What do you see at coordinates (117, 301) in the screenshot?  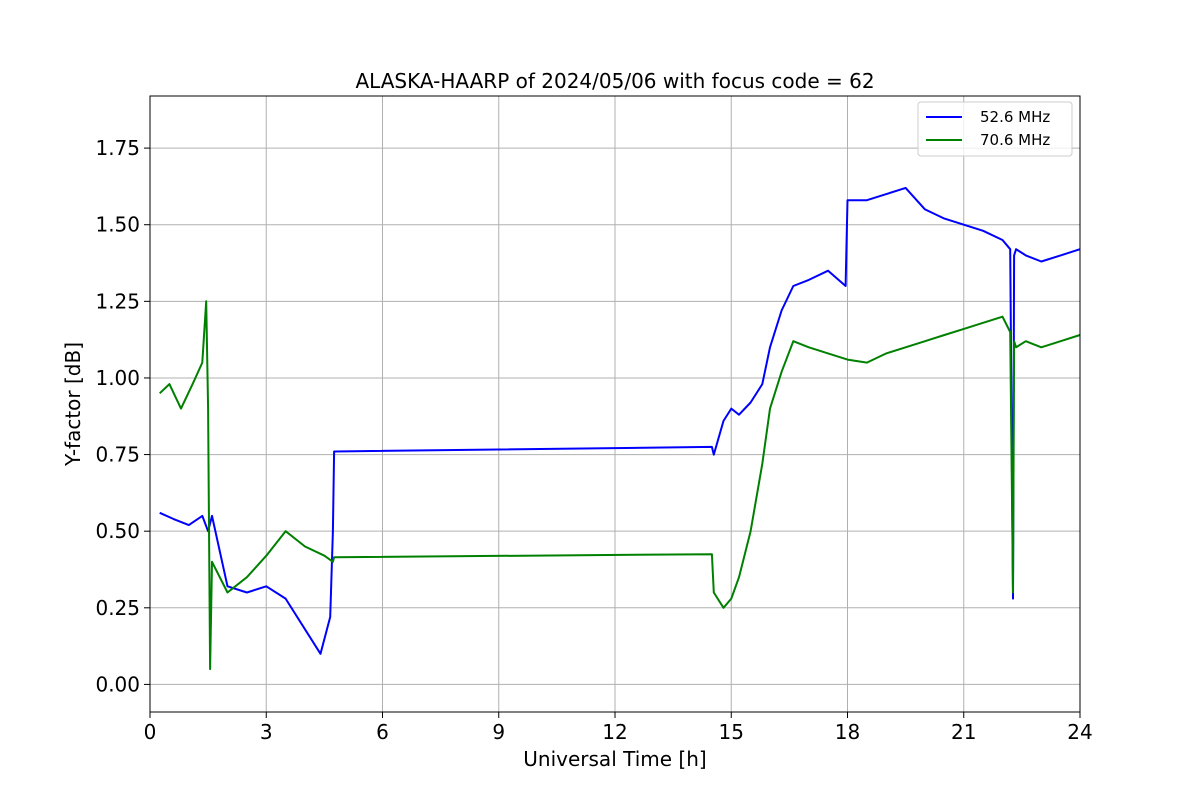 I see `y-tick-label: 1.25` at bounding box center [117, 301].